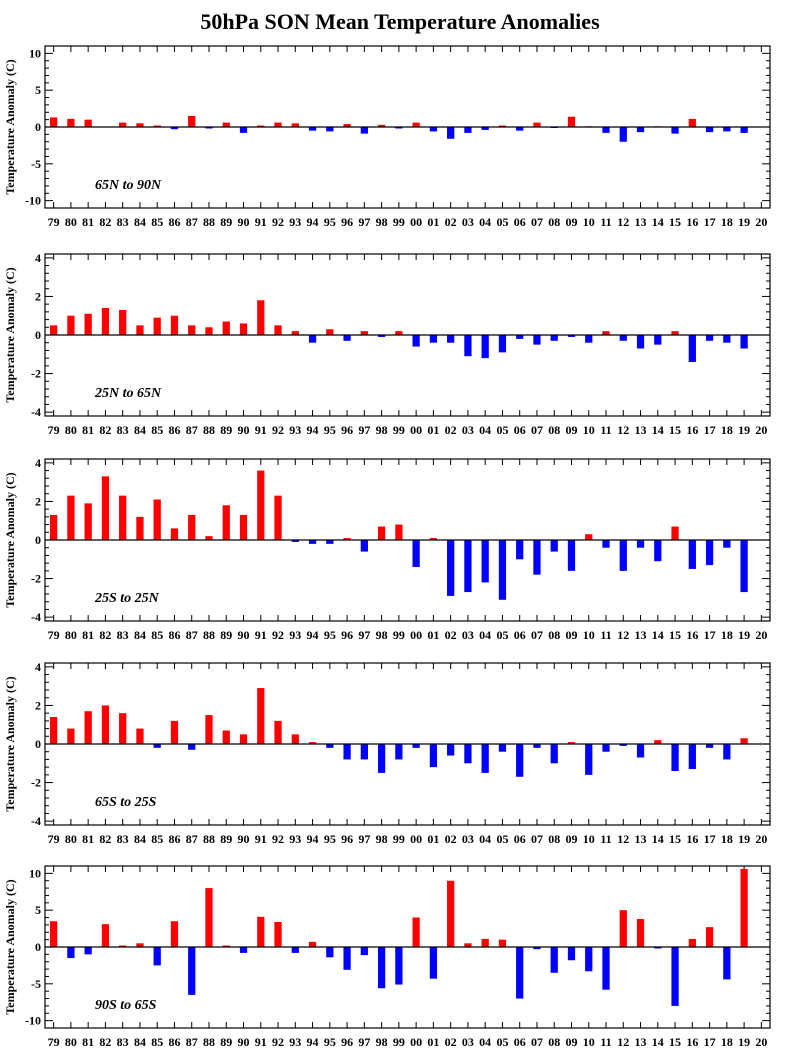 The width and height of the screenshot is (800, 1050). Describe the element at coordinates (35, 873) in the screenshot. I see `y-tick-label: 10` at that location.